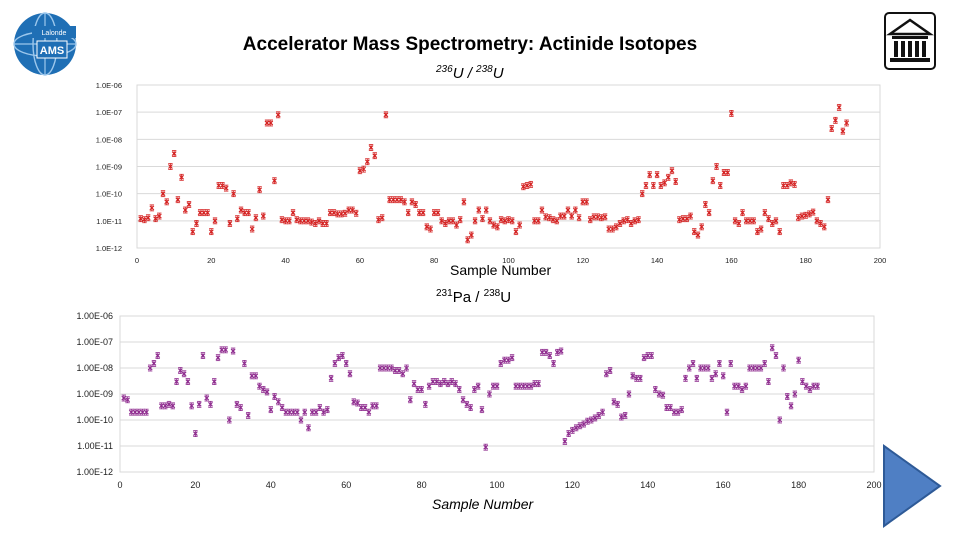 This screenshot has width=960, height=540. What do you see at coordinates (492, 293) in the screenshot?
I see `chart2-title-num2: 238` at bounding box center [492, 293].